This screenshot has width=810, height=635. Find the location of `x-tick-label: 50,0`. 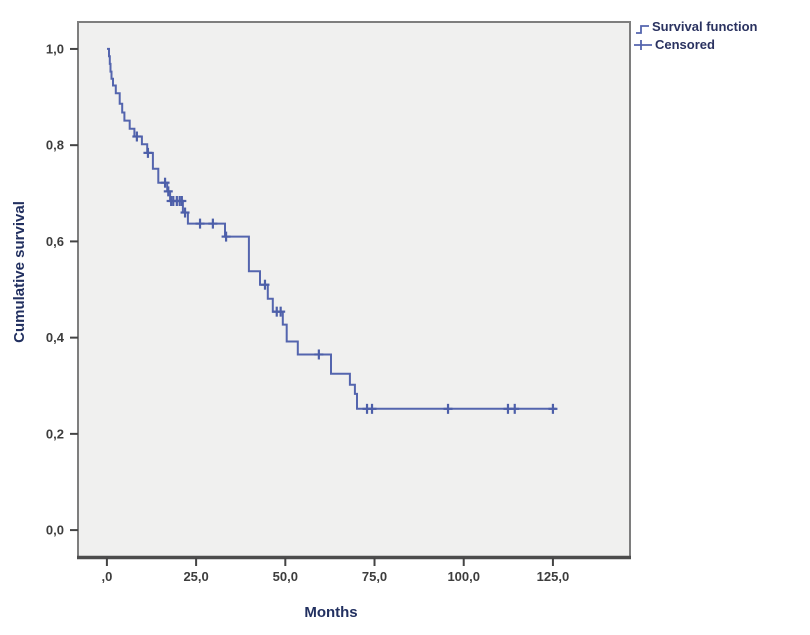

x-tick-label: 50,0 is located at coordinates (285, 576).